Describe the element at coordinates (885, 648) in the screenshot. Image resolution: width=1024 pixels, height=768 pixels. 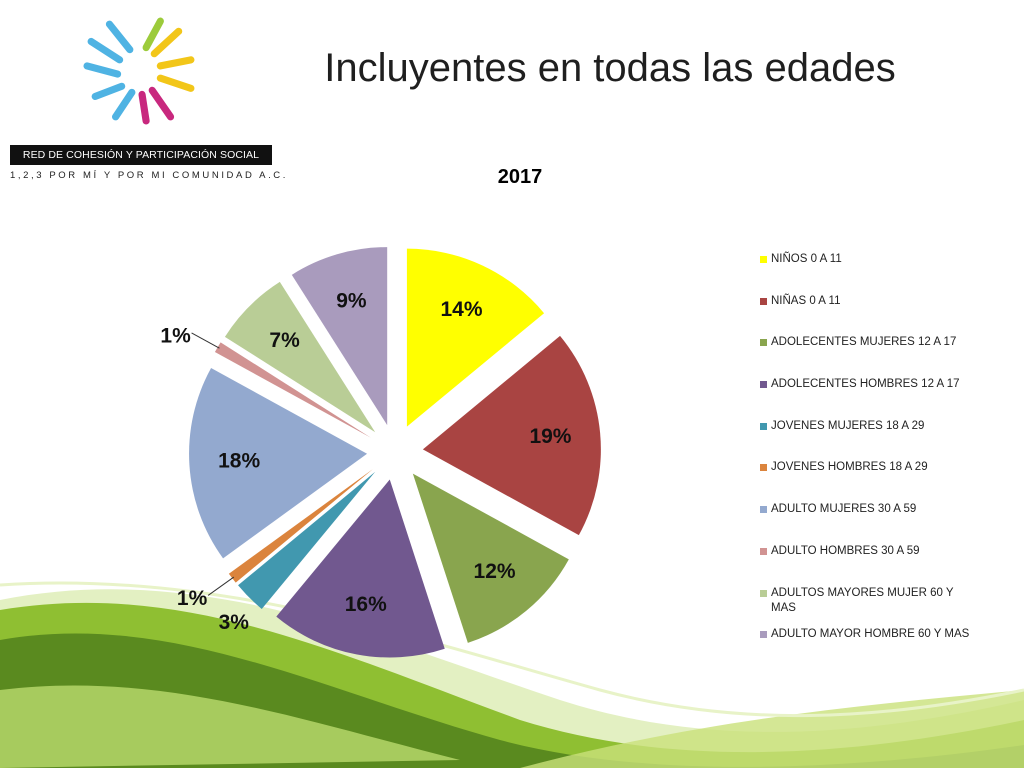
I see `legend-item: ADULTO MAYOR HOMBRE 60 Y MAS` at that location.